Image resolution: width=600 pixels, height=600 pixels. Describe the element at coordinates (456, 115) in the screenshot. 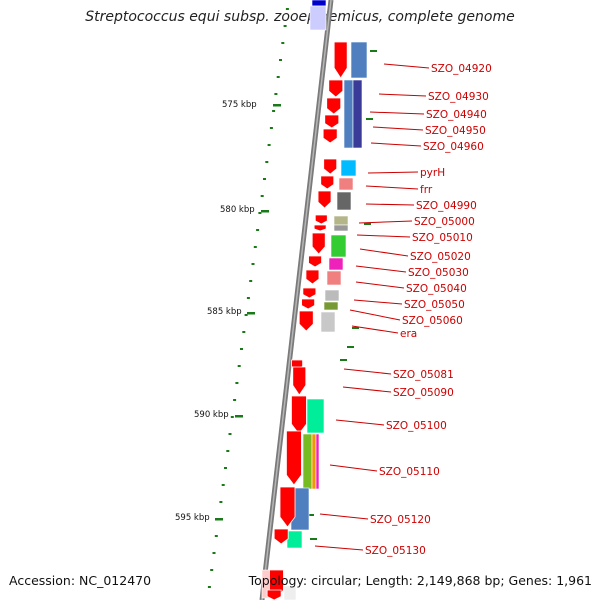

I see `gene-label: SZO_04940` at that location.